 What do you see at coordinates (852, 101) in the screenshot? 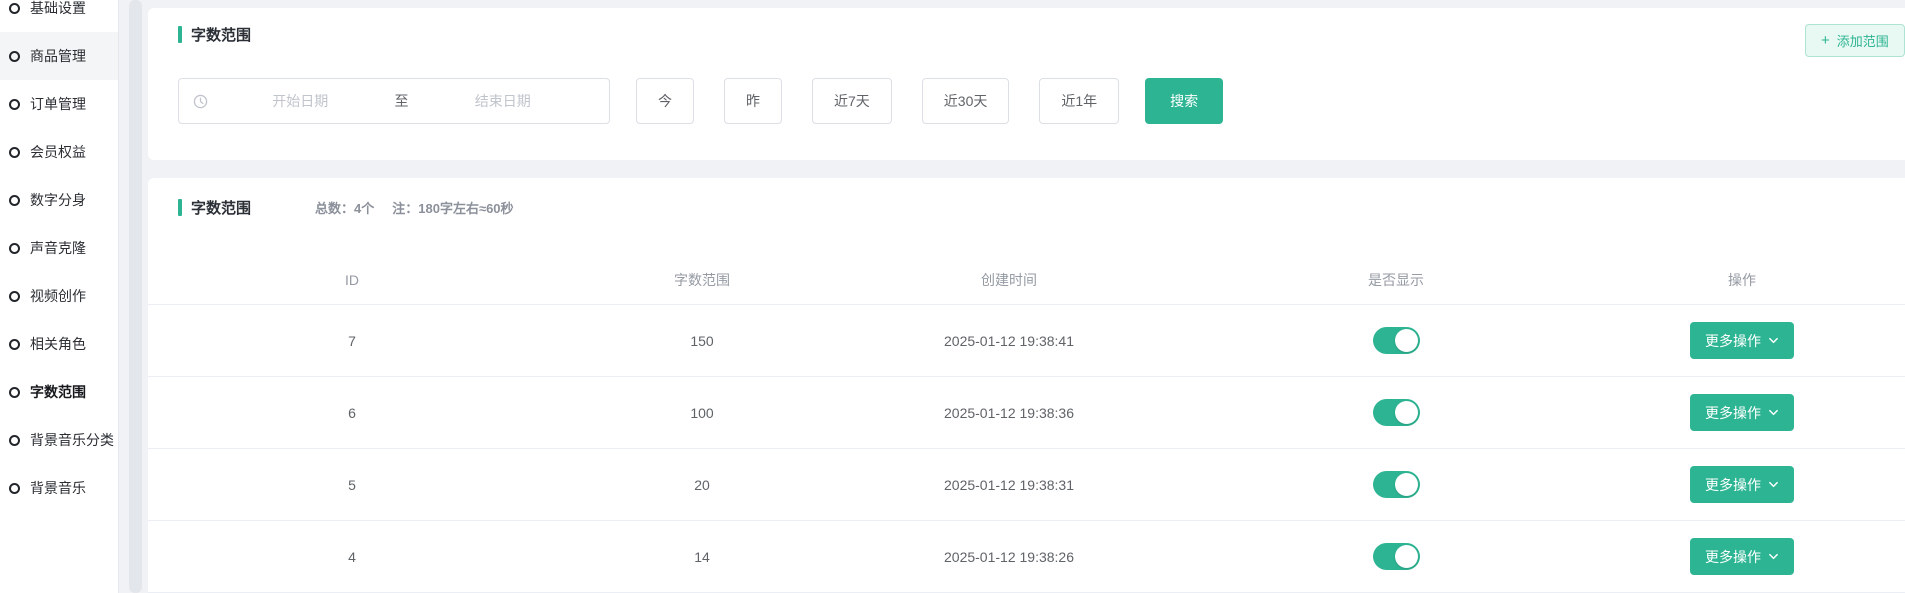
I see `quick-range-button: 近7天` at bounding box center [852, 101].